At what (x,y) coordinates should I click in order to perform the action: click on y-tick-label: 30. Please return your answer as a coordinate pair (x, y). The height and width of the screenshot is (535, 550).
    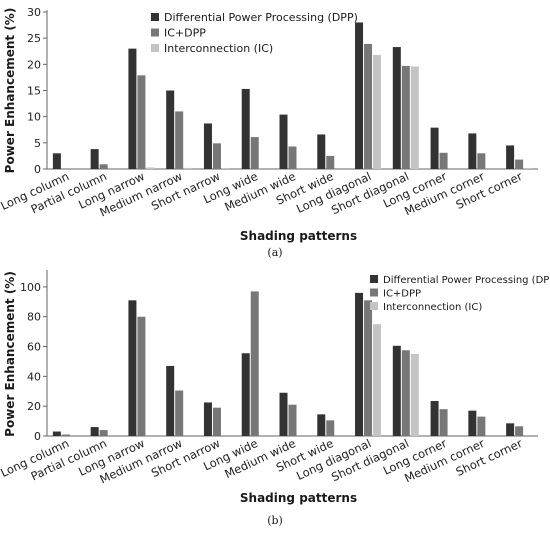
    Looking at the image, I should click on (34, 12).